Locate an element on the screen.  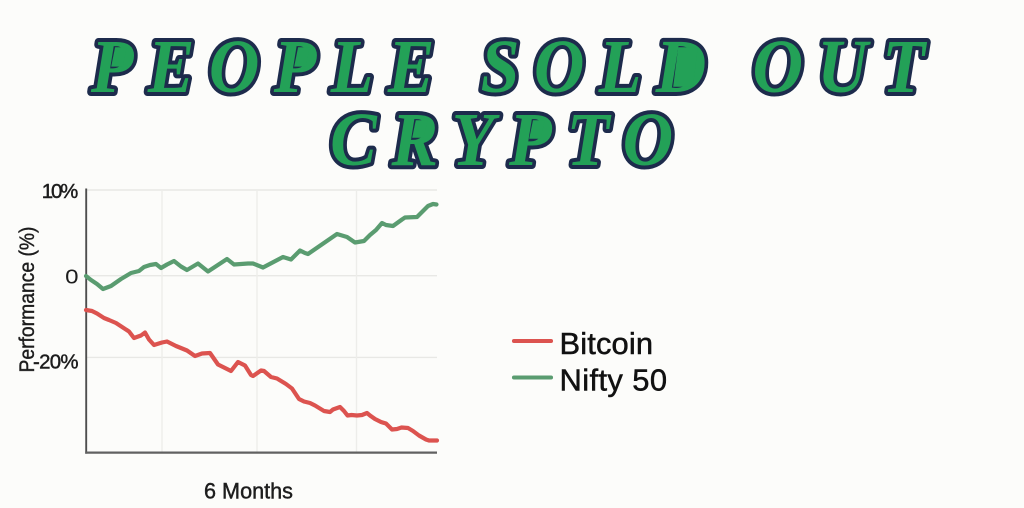
svg-text: 0 is located at coordinates (71, 276).